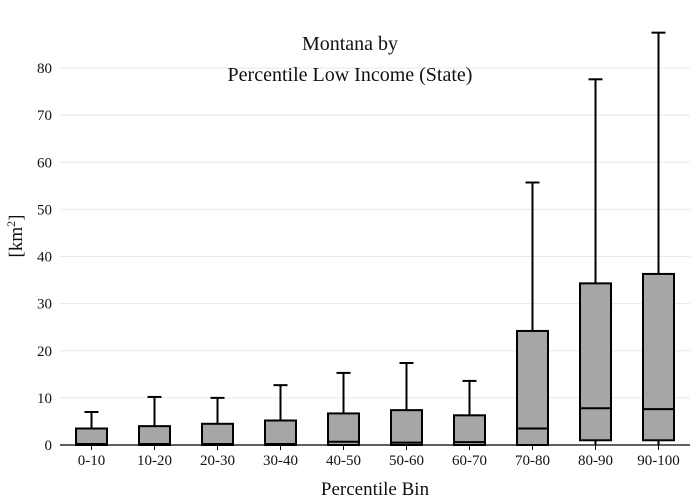  I want to click on y-axis: 0 10 20 30 40 50 60 70 80, so click(44, 257).